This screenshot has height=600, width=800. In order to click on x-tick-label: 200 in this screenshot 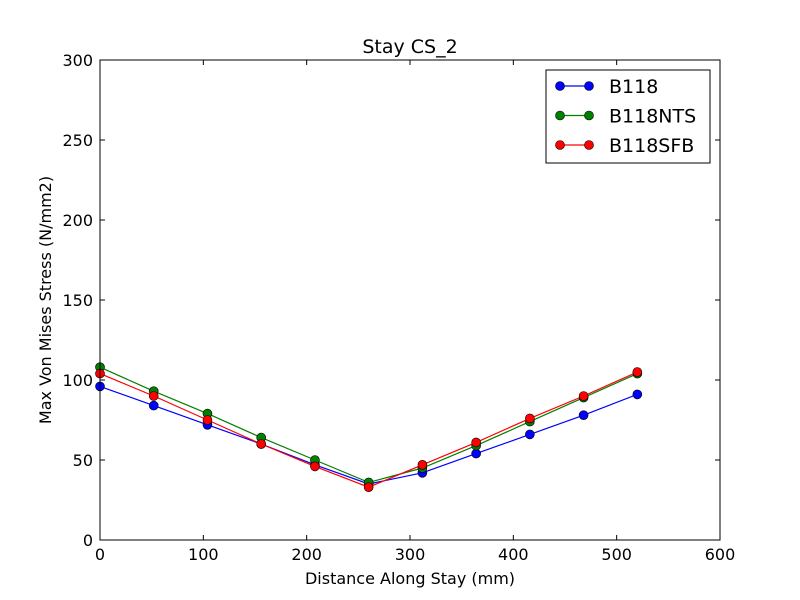, I will do `click(306, 554)`.